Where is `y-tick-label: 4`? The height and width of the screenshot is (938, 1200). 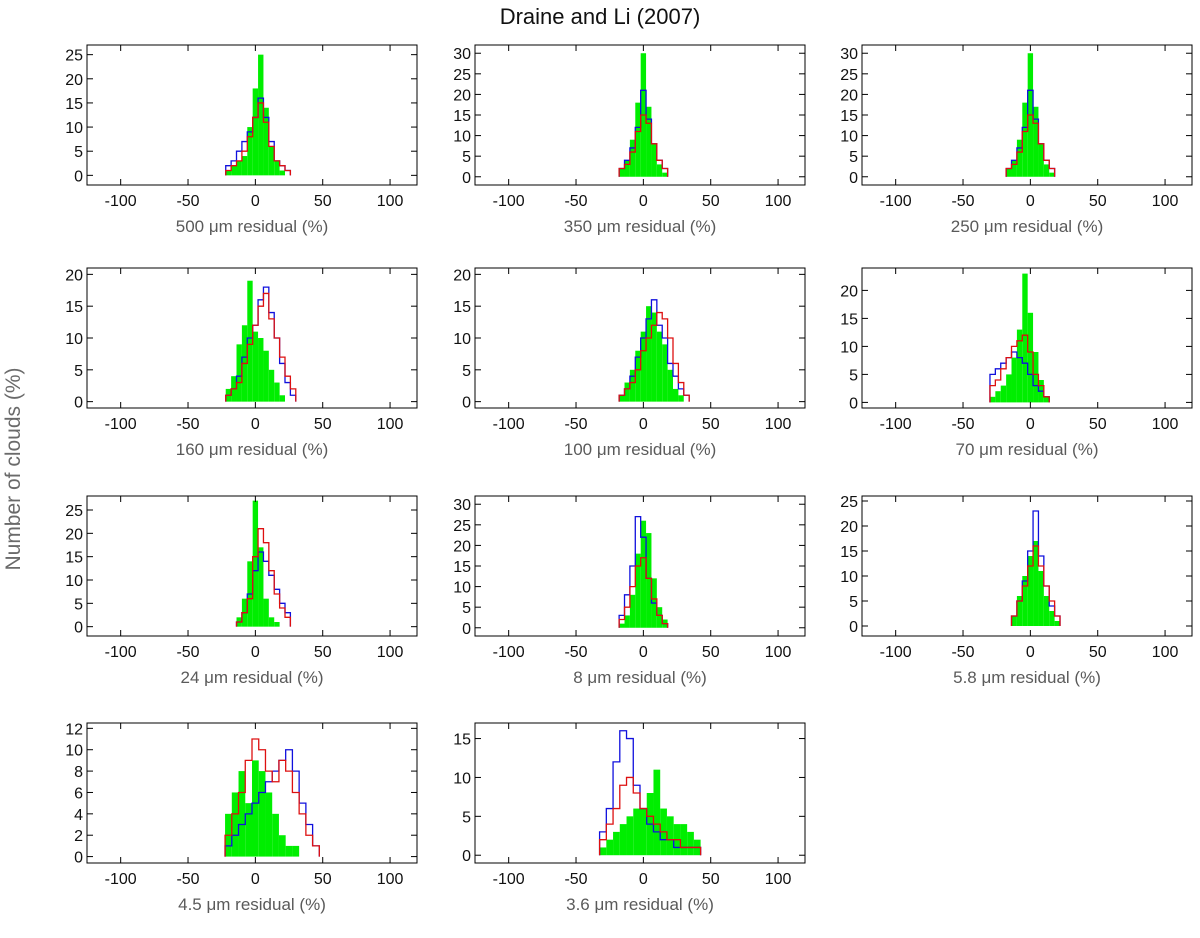 y-tick-label: 4 is located at coordinates (78, 815).